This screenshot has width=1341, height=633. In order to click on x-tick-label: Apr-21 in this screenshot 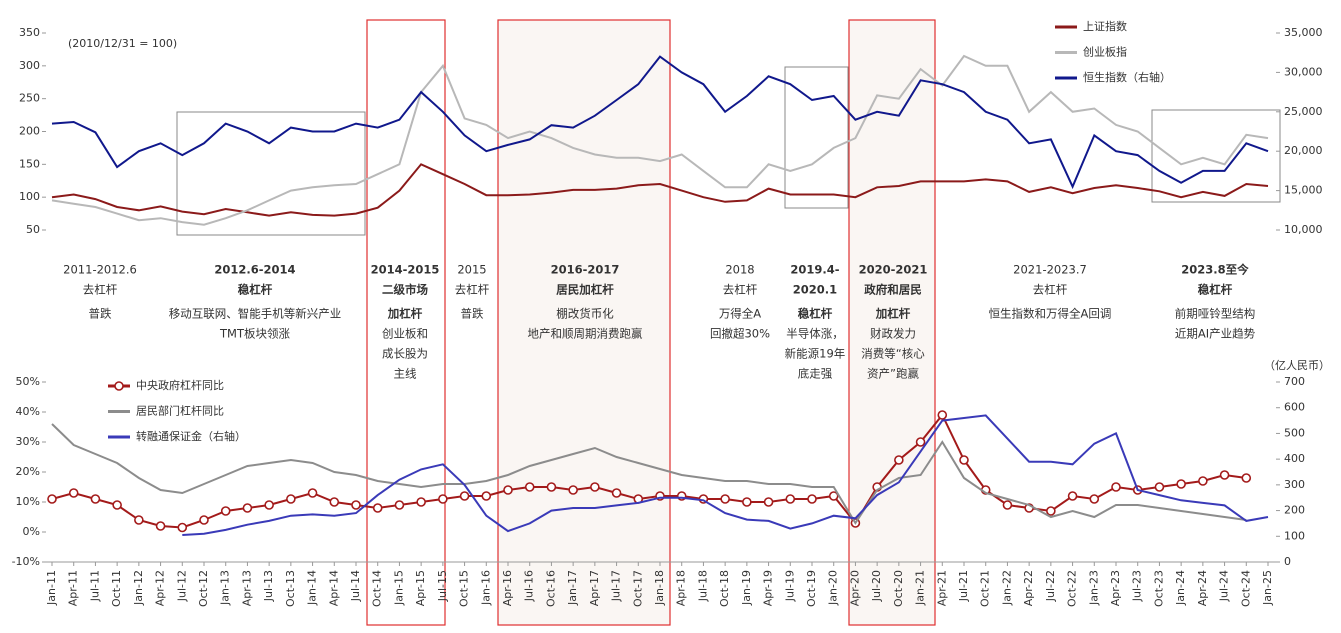, I will do `click(941, 588)`.